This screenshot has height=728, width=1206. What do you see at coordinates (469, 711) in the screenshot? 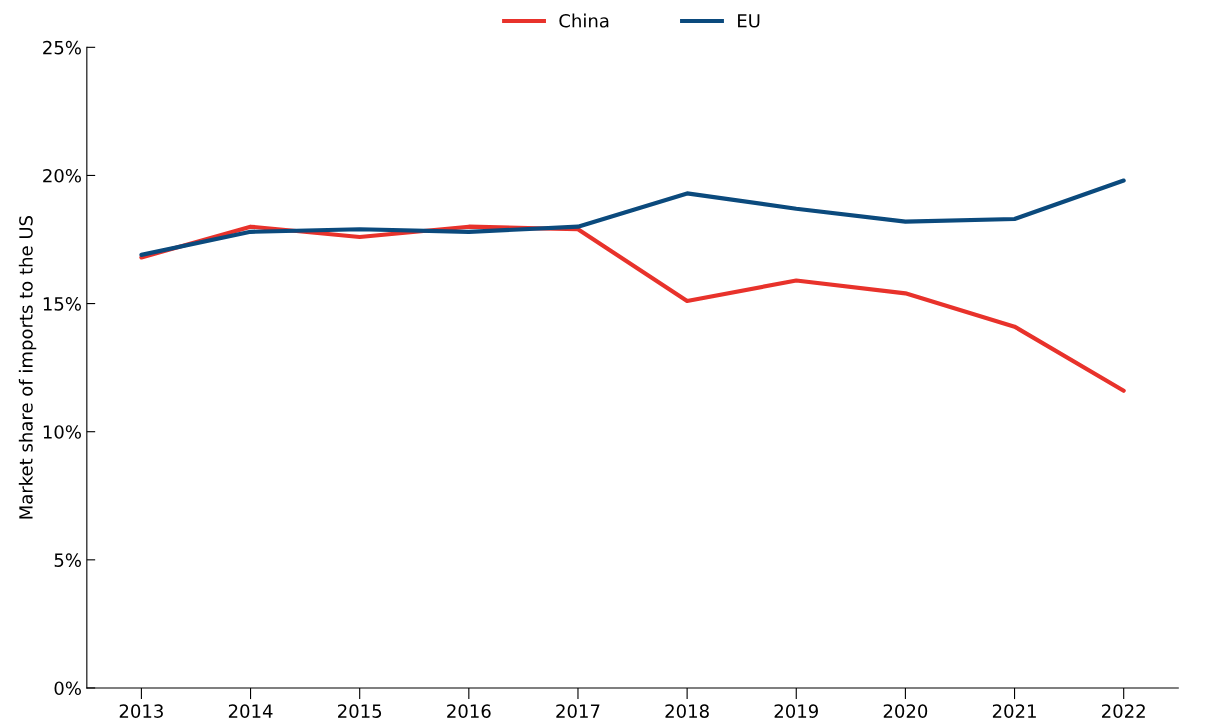
I see `x-tick-label: 2016` at bounding box center [469, 711].